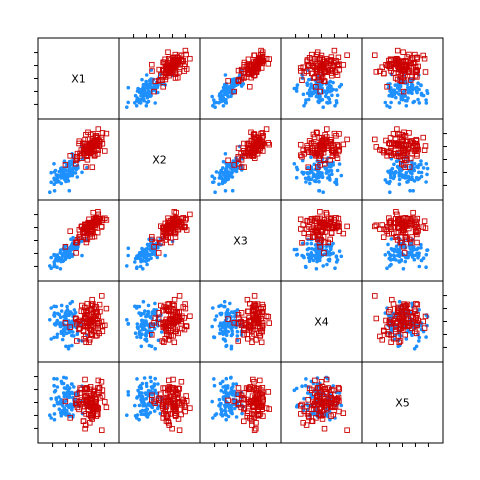  What do you see at coordinates (321, 78) in the screenshot?
I see `panel-X1-X4` at bounding box center [321, 78].